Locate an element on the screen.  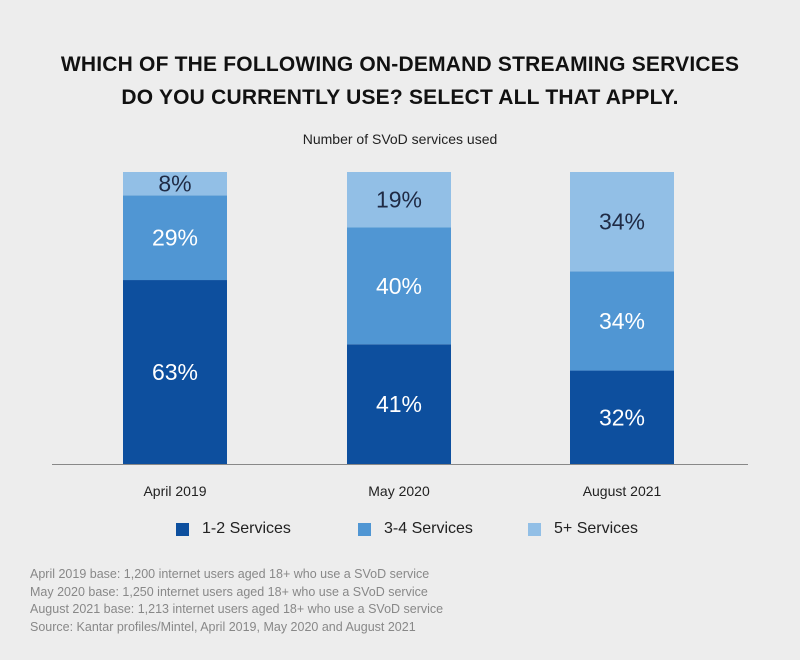
data-label-april-2019-5plus-services: 8% is located at coordinates (174, 184).